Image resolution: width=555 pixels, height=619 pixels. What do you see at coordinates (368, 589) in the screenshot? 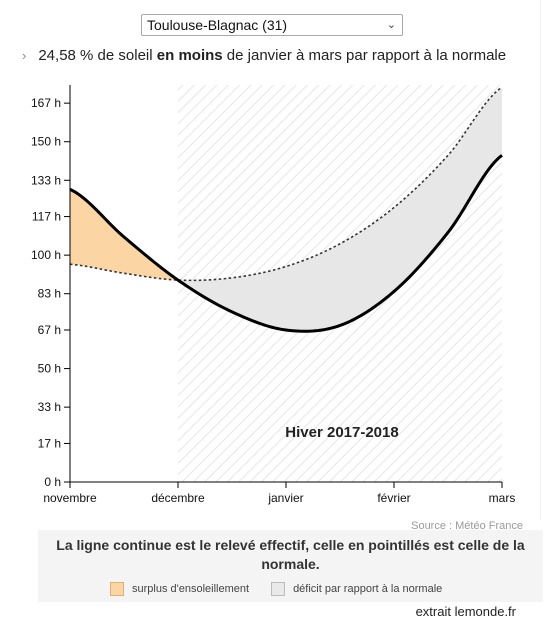
I see `deficit-label: déficit par rapport à la normale` at bounding box center [368, 589].